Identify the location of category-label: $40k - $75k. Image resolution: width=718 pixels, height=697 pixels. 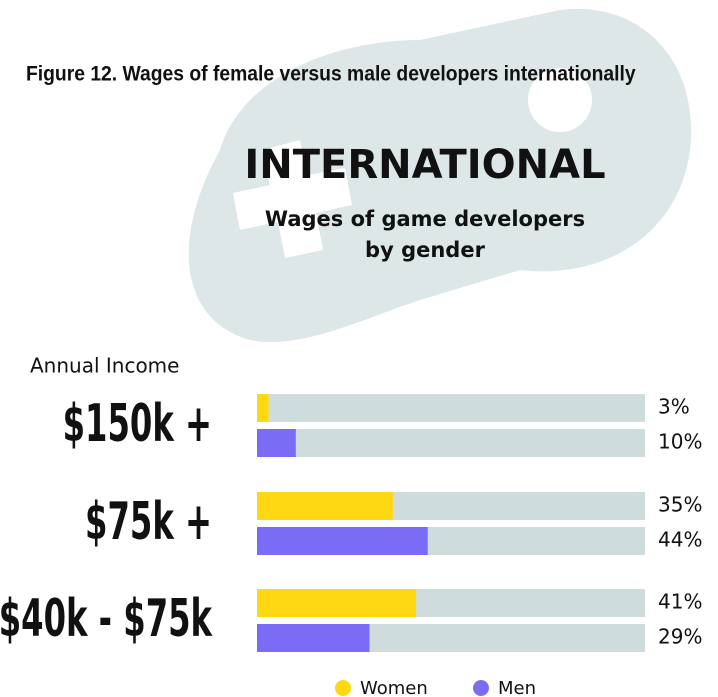
(106, 619).